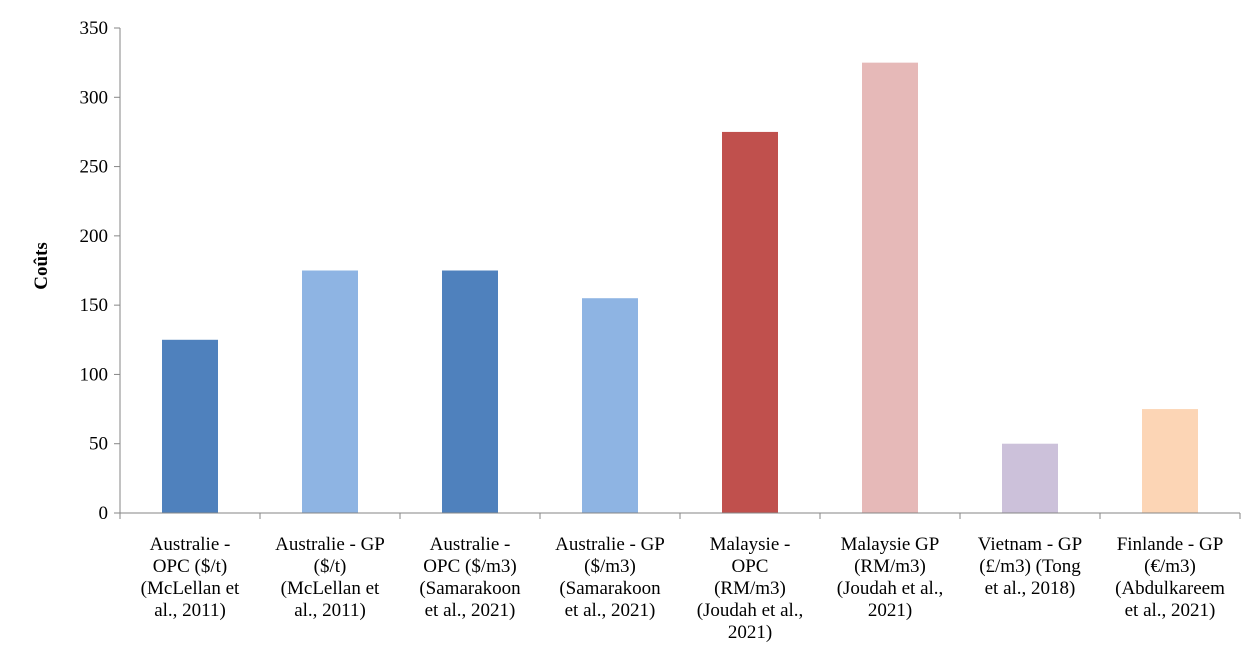 Image resolution: width=1242 pixels, height=661 pixels. I want to click on y-tick-label: 0, so click(104, 513).